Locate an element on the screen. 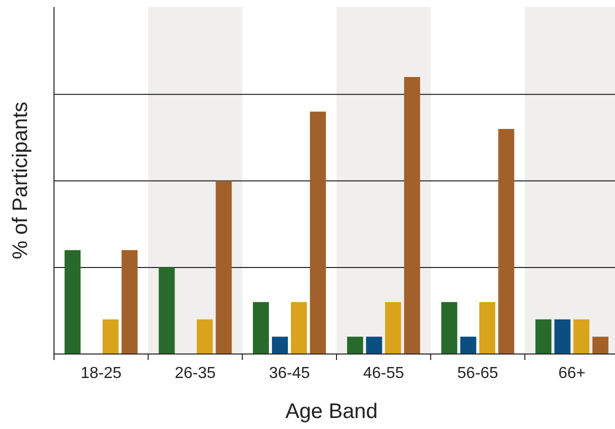 This screenshot has height=429, width=615. x-tick-label: 56-65 is located at coordinates (477, 373).